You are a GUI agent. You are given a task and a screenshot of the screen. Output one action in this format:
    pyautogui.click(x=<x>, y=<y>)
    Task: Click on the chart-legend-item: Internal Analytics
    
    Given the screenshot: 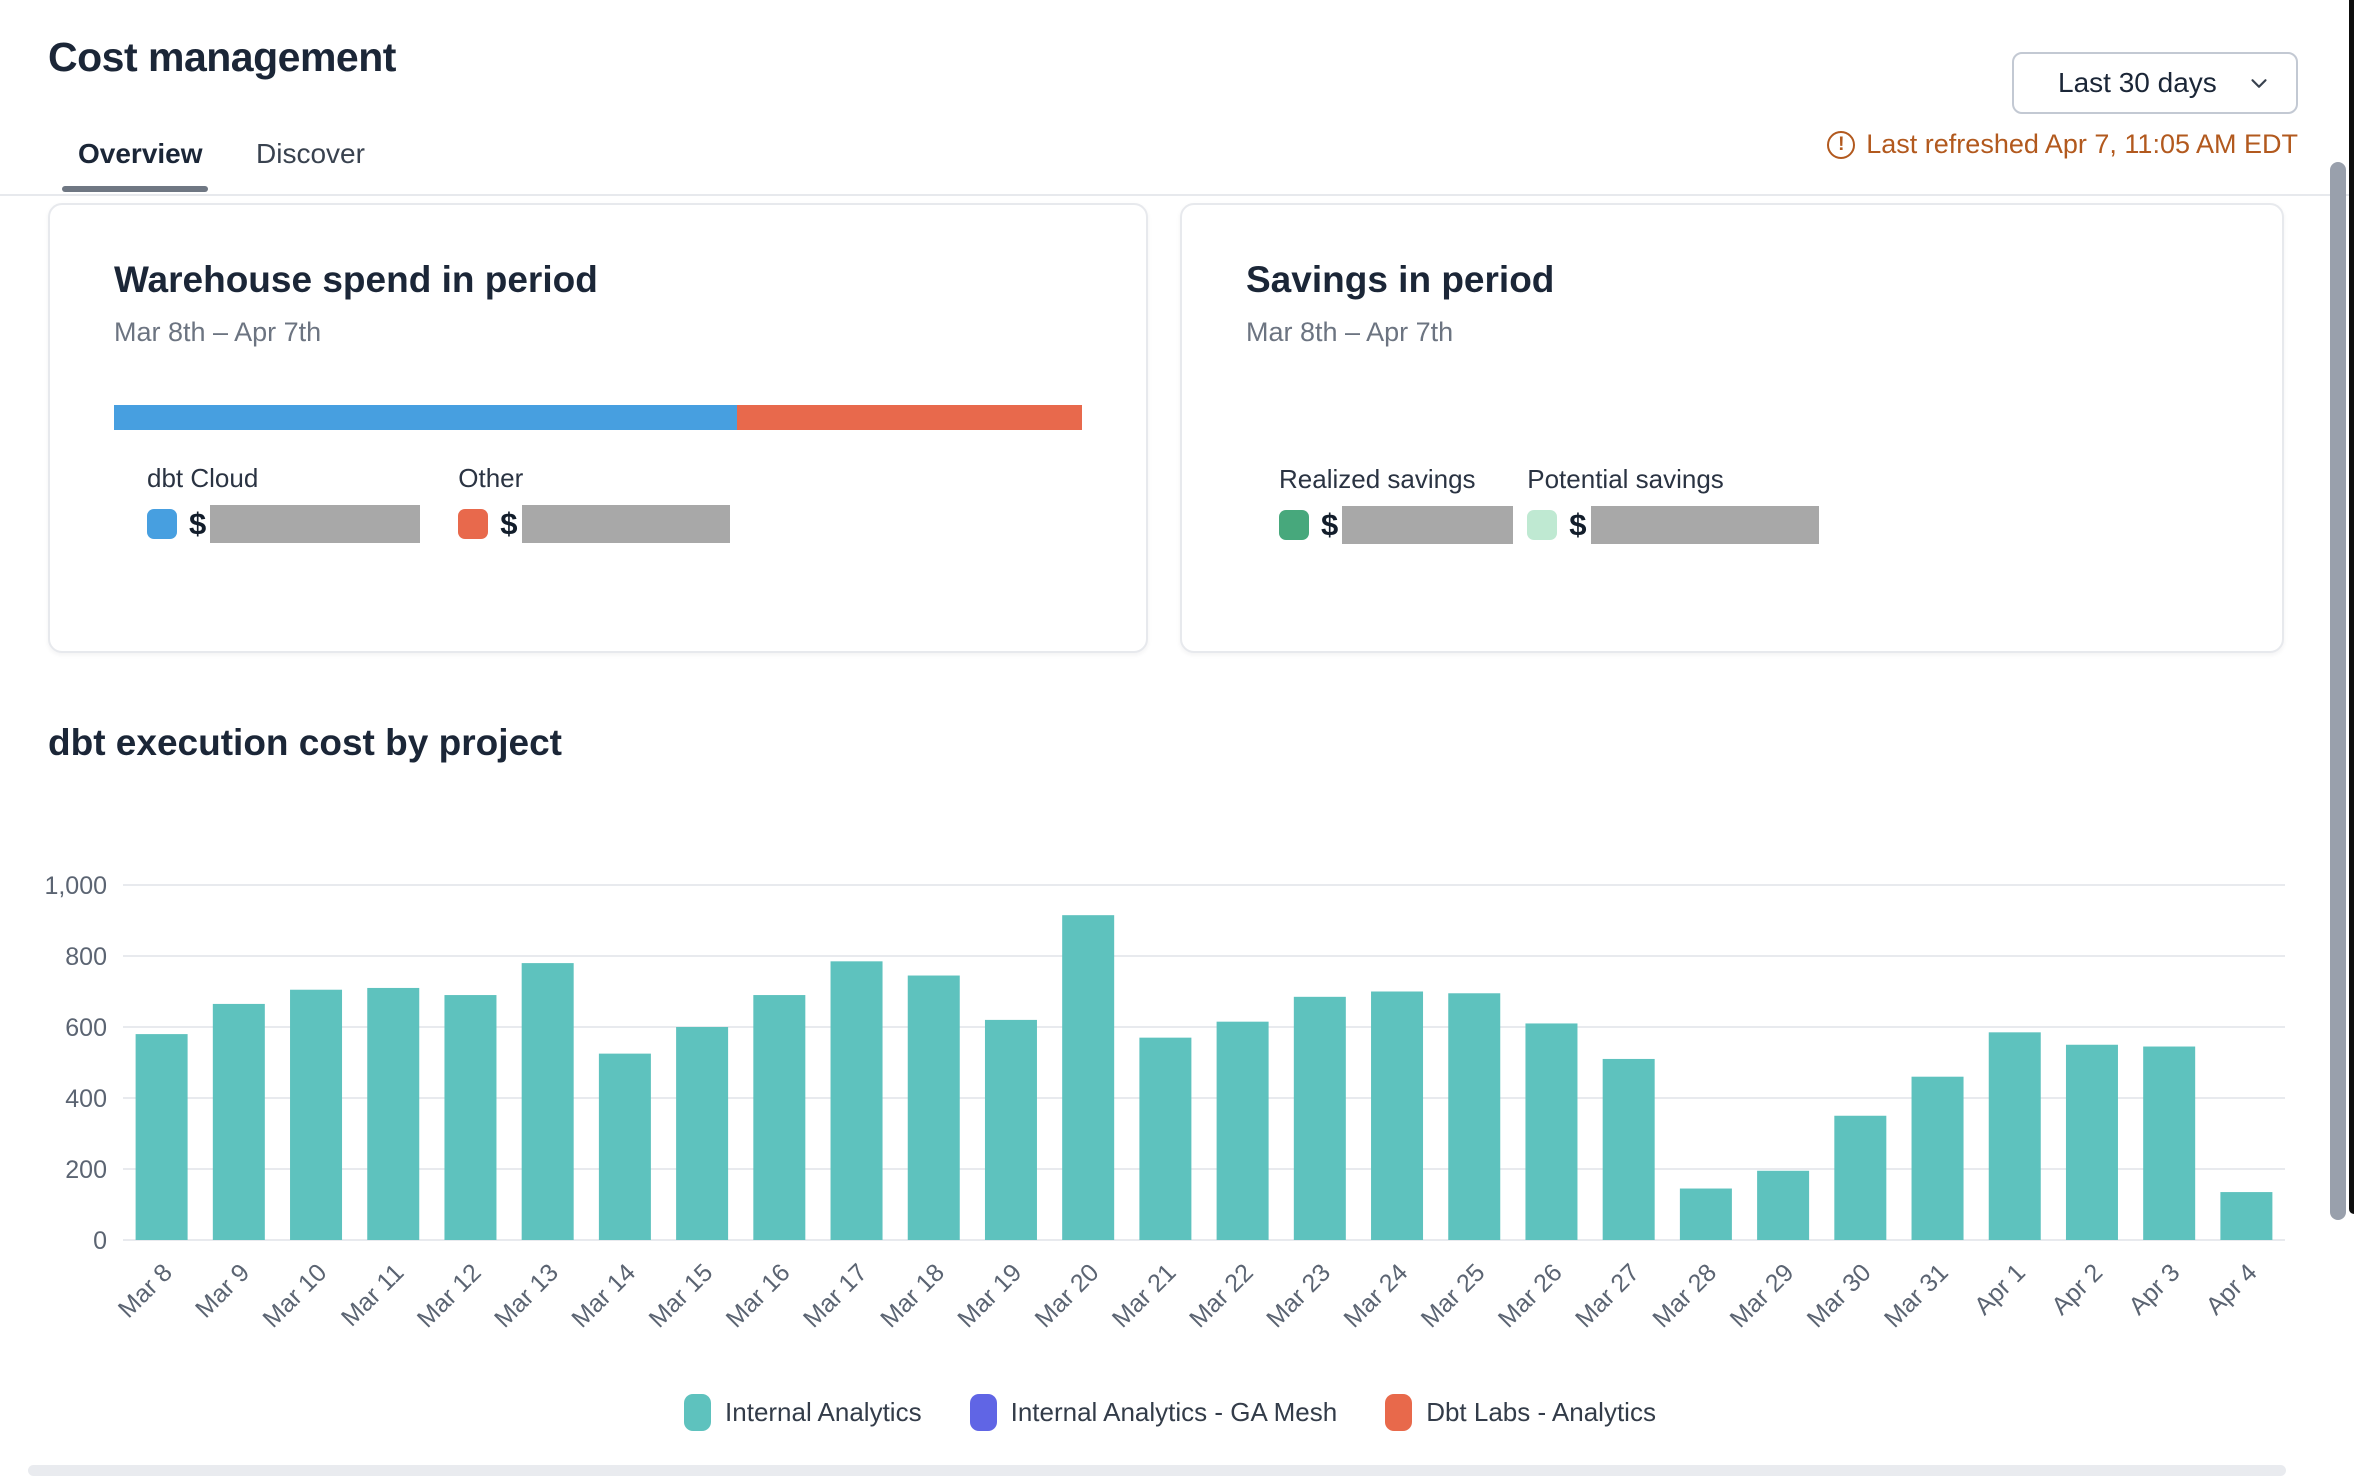 What is the action you would take?
    pyautogui.click(x=803, y=1412)
    